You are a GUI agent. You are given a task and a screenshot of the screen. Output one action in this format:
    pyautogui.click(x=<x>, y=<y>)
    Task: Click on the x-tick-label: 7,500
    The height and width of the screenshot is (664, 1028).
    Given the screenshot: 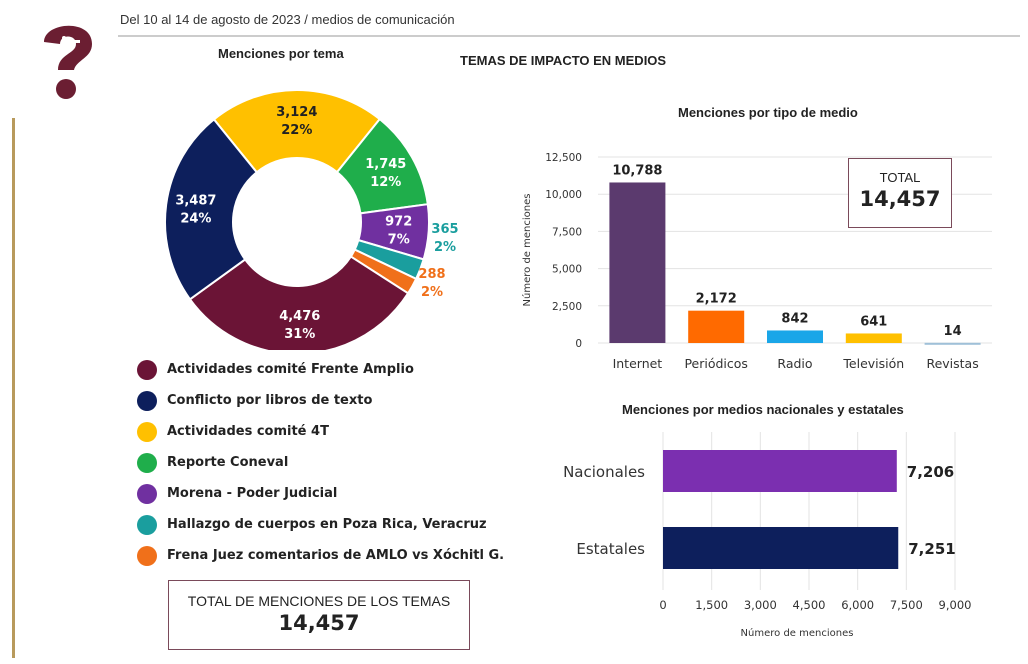 What is the action you would take?
    pyautogui.click(x=906, y=605)
    